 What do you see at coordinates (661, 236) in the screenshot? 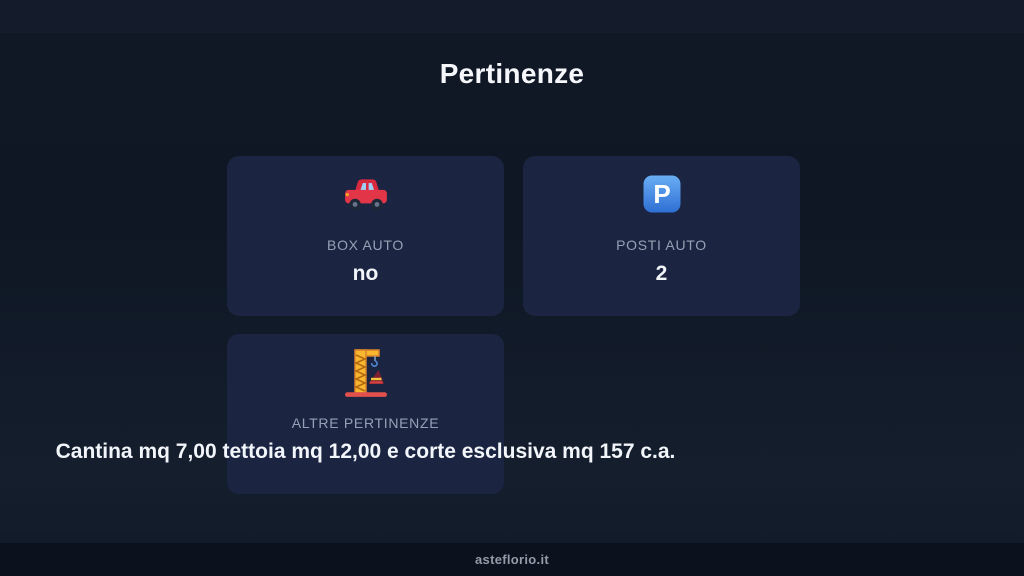
I see `card-posti-auto: P POSTI AUTO 2` at bounding box center [661, 236].